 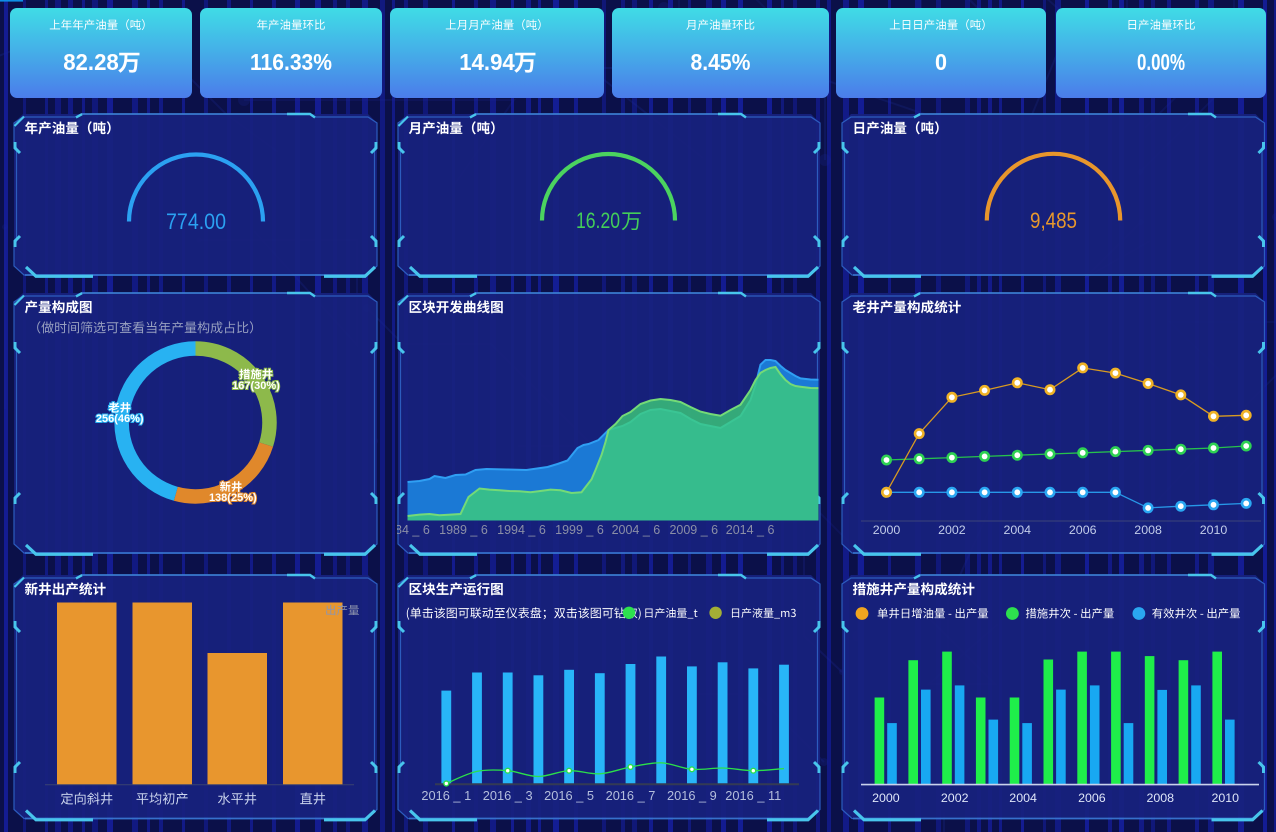 What do you see at coordinates (1161, 62) in the screenshot?
I see `svg-text: 0.00%` at bounding box center [1161, 62].